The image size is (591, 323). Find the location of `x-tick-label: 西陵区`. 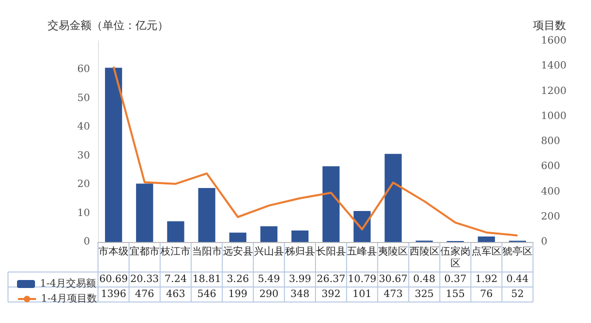

x-tick-label: 西陵区 is located at coordinates (424, 252).